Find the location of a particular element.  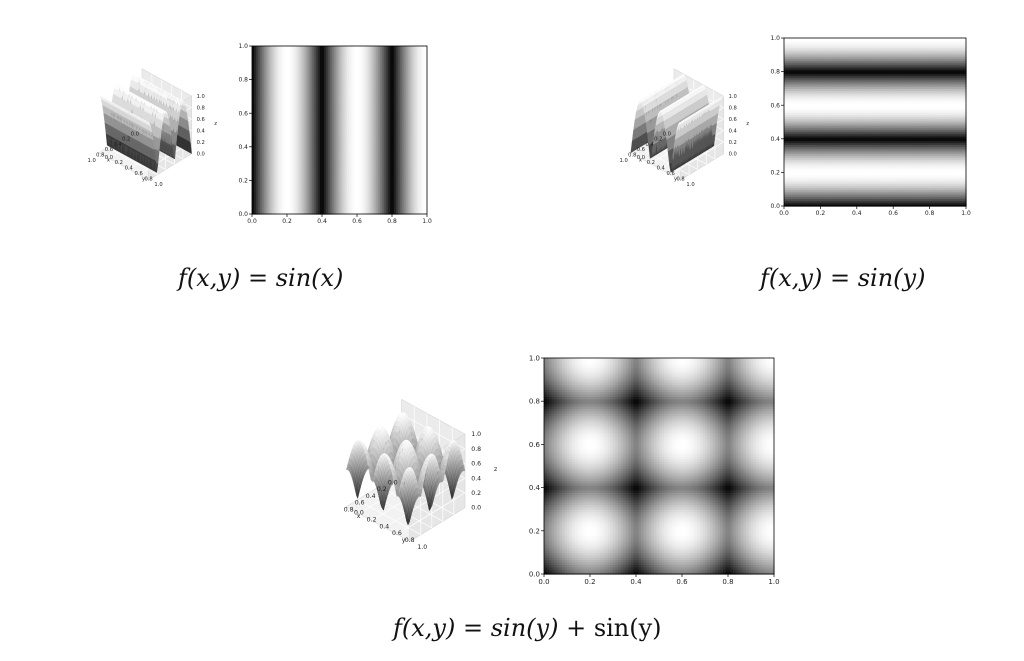

surface-face is located at coordinates (100, 96).